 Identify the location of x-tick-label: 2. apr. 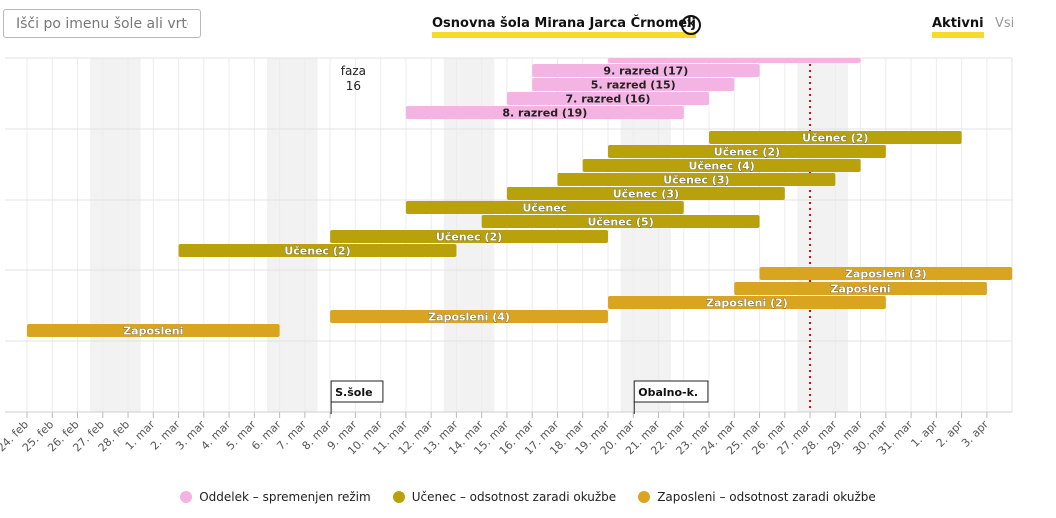
(950, 434).